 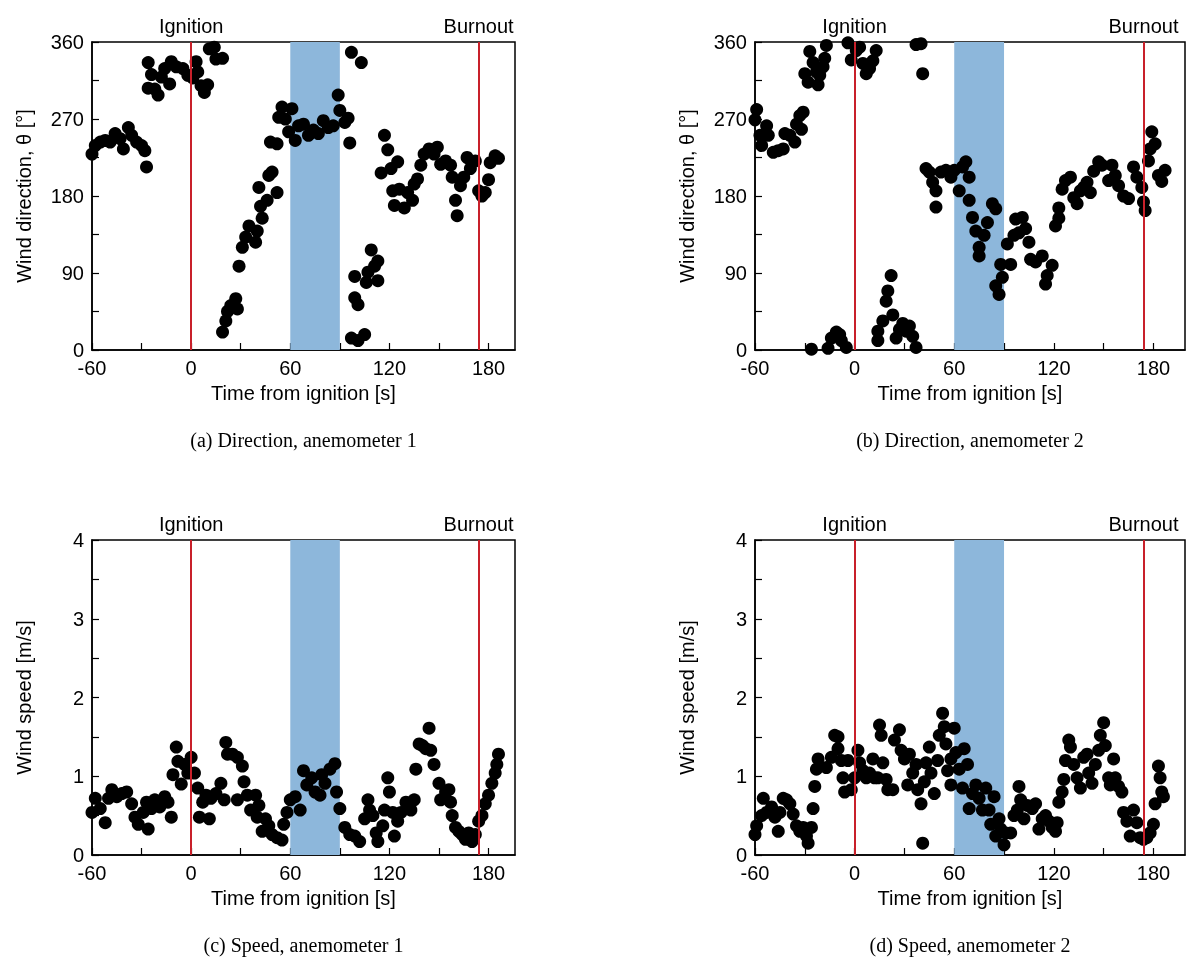 I want to click on text: (b) Direction, anemometer 2, so click(x=970, y=440).